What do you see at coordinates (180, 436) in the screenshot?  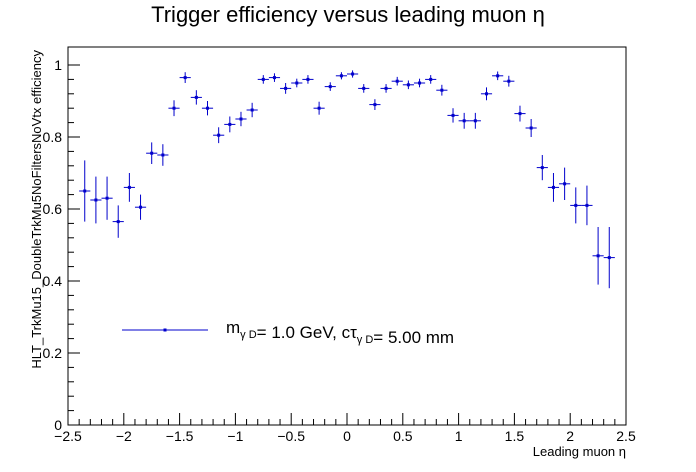 I see `x-tick-label: −1.5` at bounding box center [180, 436].